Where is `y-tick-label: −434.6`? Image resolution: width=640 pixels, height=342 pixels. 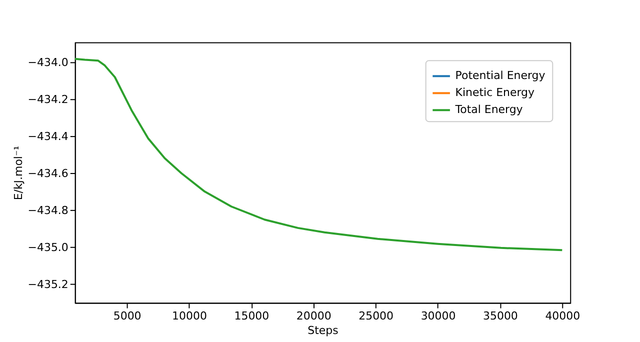 y-tick-label: −434.6 is located at coordinates (48, 173).